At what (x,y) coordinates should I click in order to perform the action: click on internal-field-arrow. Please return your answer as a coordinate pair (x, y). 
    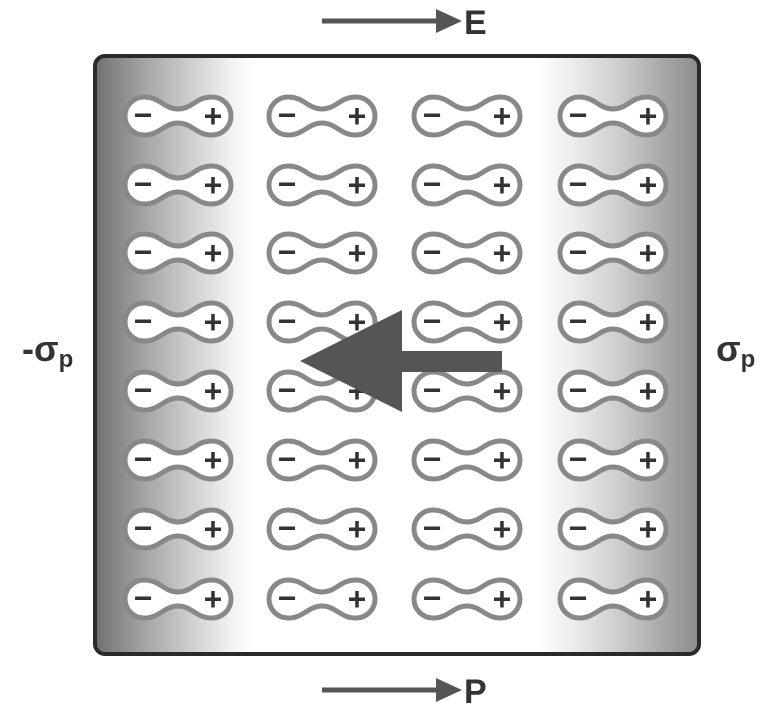
    Looking at the image, I should click on (401, 361).